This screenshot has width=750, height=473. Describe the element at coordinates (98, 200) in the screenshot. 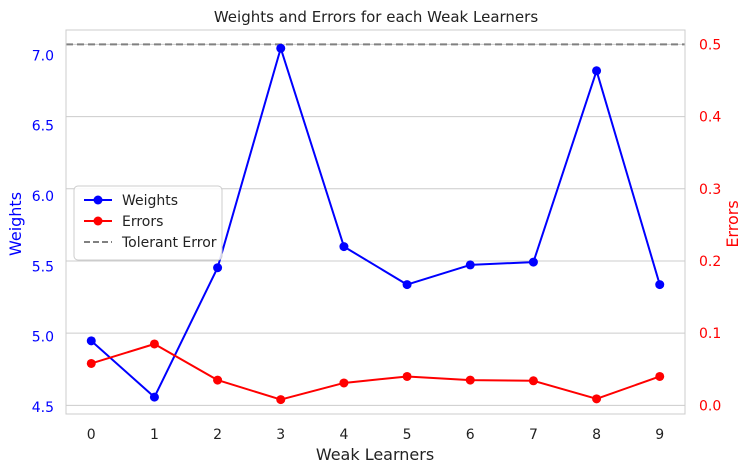

I see `legend-marker-weights` at that location.